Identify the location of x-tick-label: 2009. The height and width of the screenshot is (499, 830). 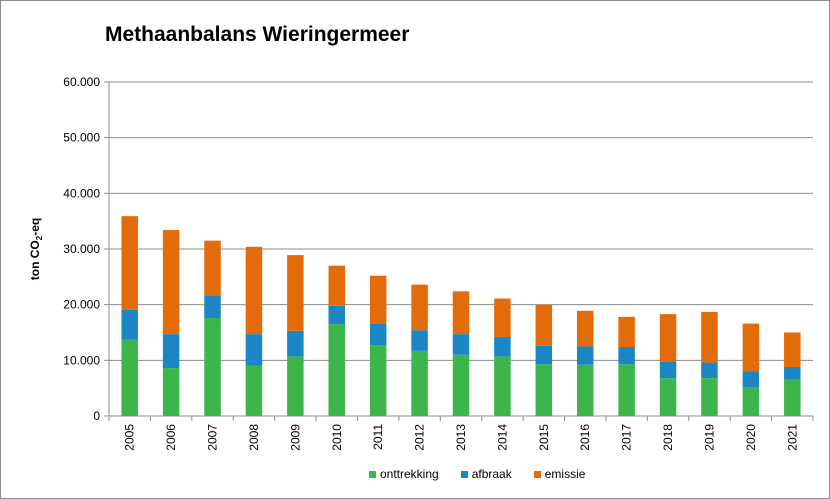
(295, 437).